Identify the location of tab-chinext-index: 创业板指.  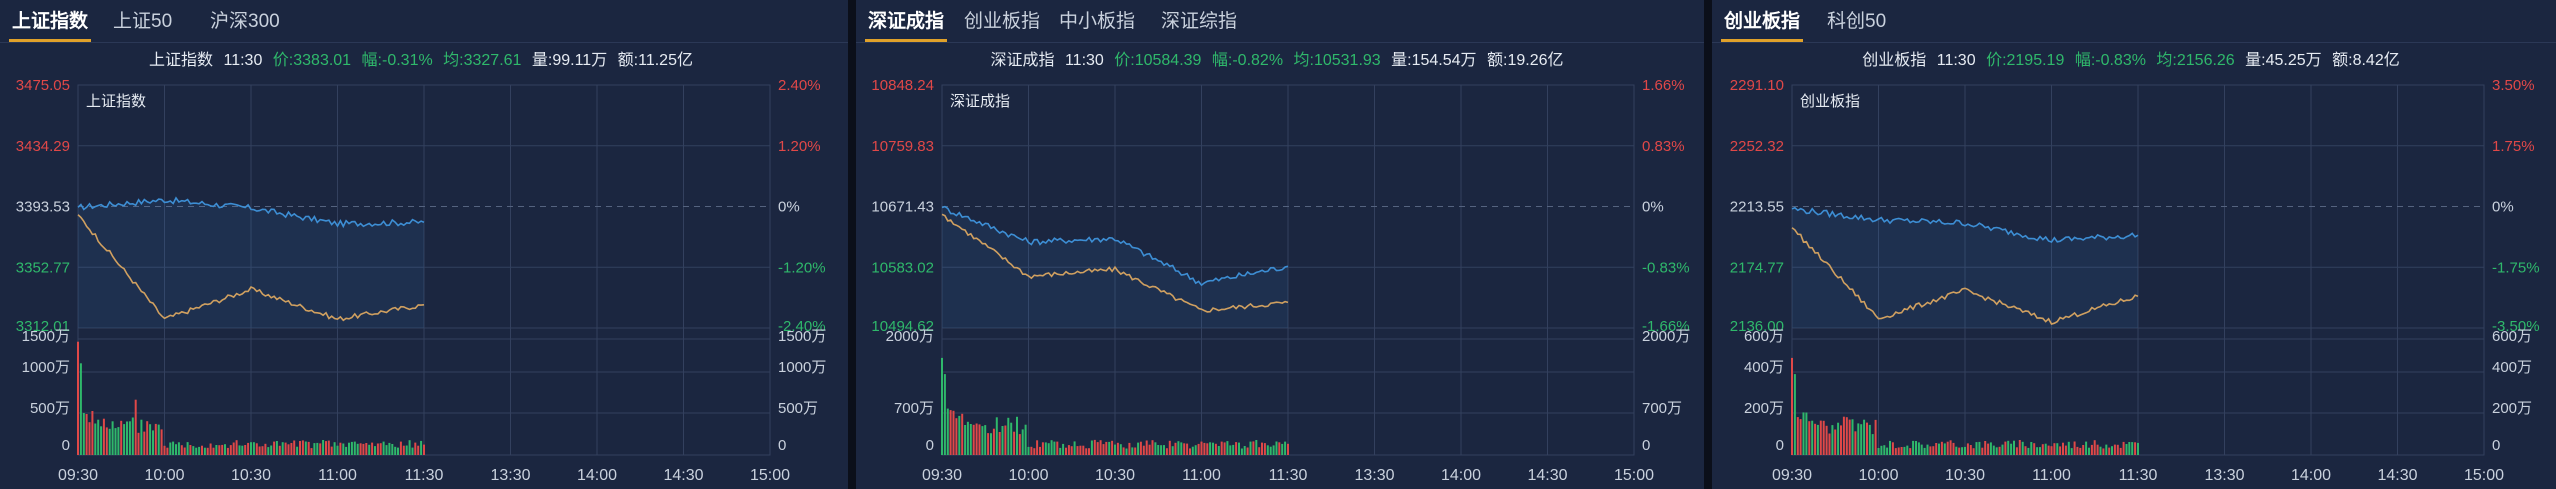
(1762, 21).